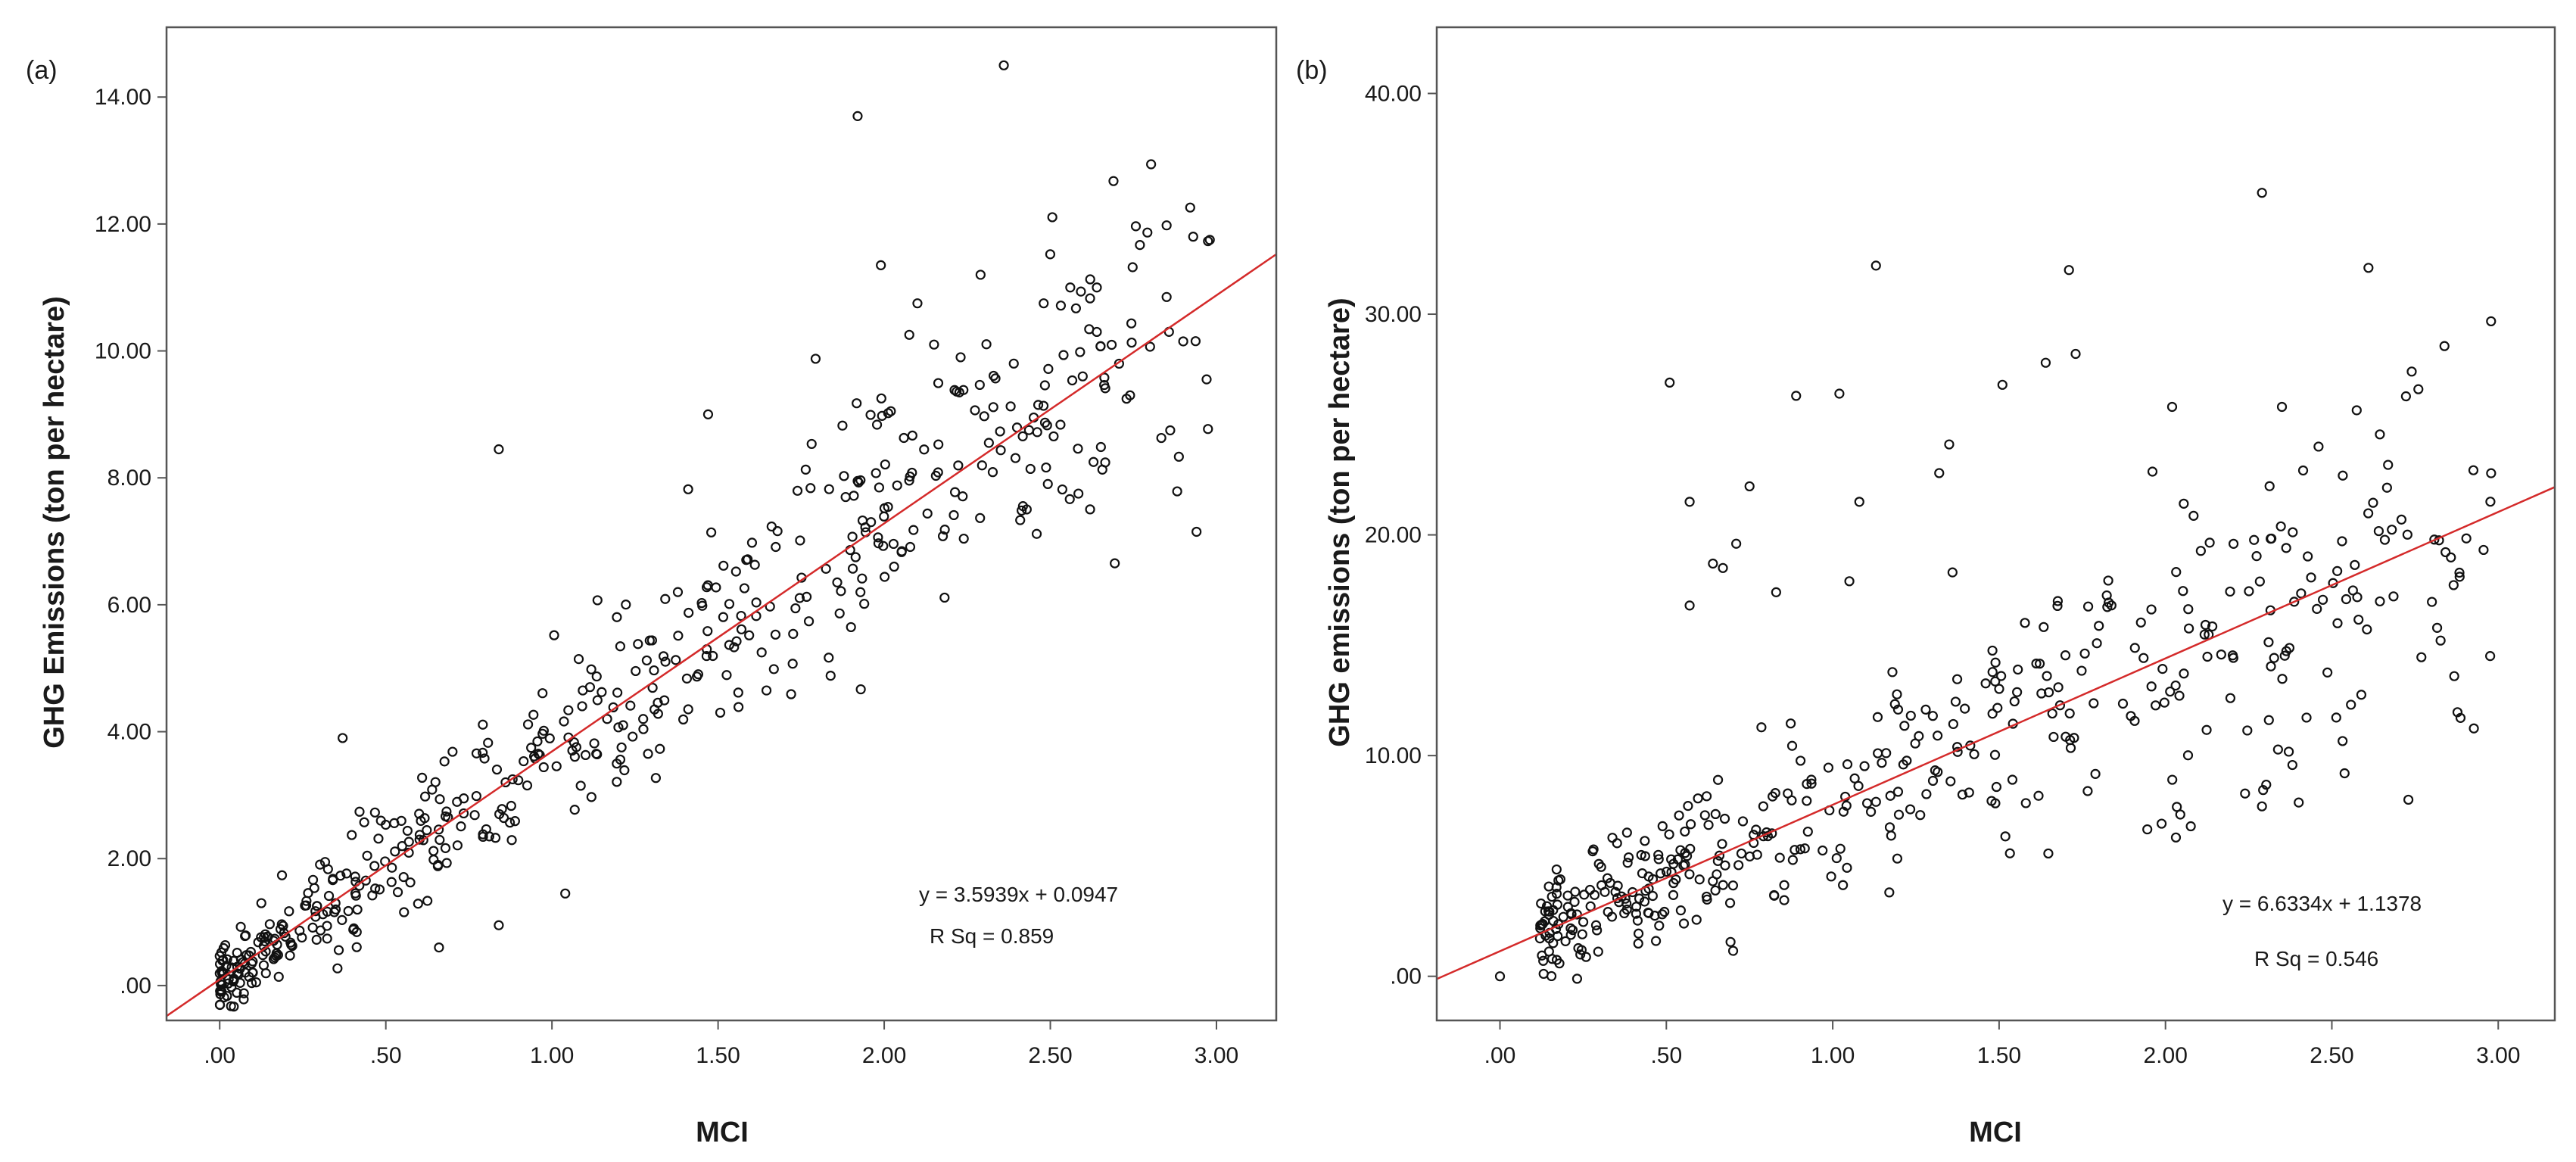 This screenshot has width=2576, height=1162. Describe the element at coordinates (722, 1132) in the screenshot. I see `x-axis-title: MCI` at that location.